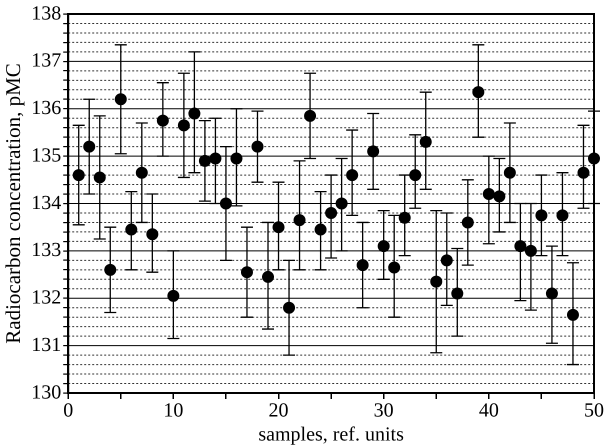 The image size is (606, 447). What do you see at coordinates (278, 410) in the screenshot?
I see `x-tick-label: 20` at bounding box center [278, 410].